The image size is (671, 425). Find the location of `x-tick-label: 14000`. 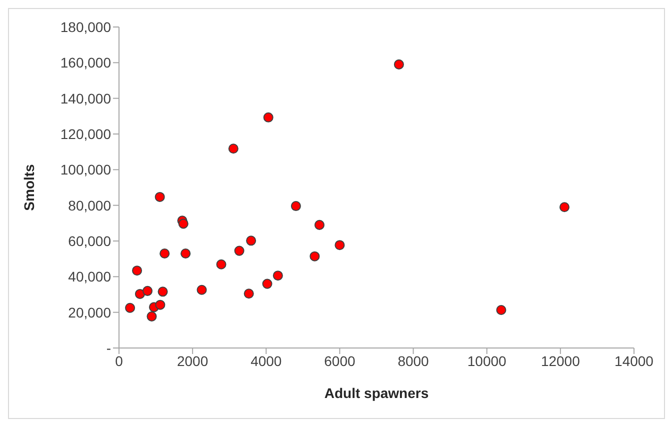

x-tick-label: 14000 is located at coordinates (634, 360).